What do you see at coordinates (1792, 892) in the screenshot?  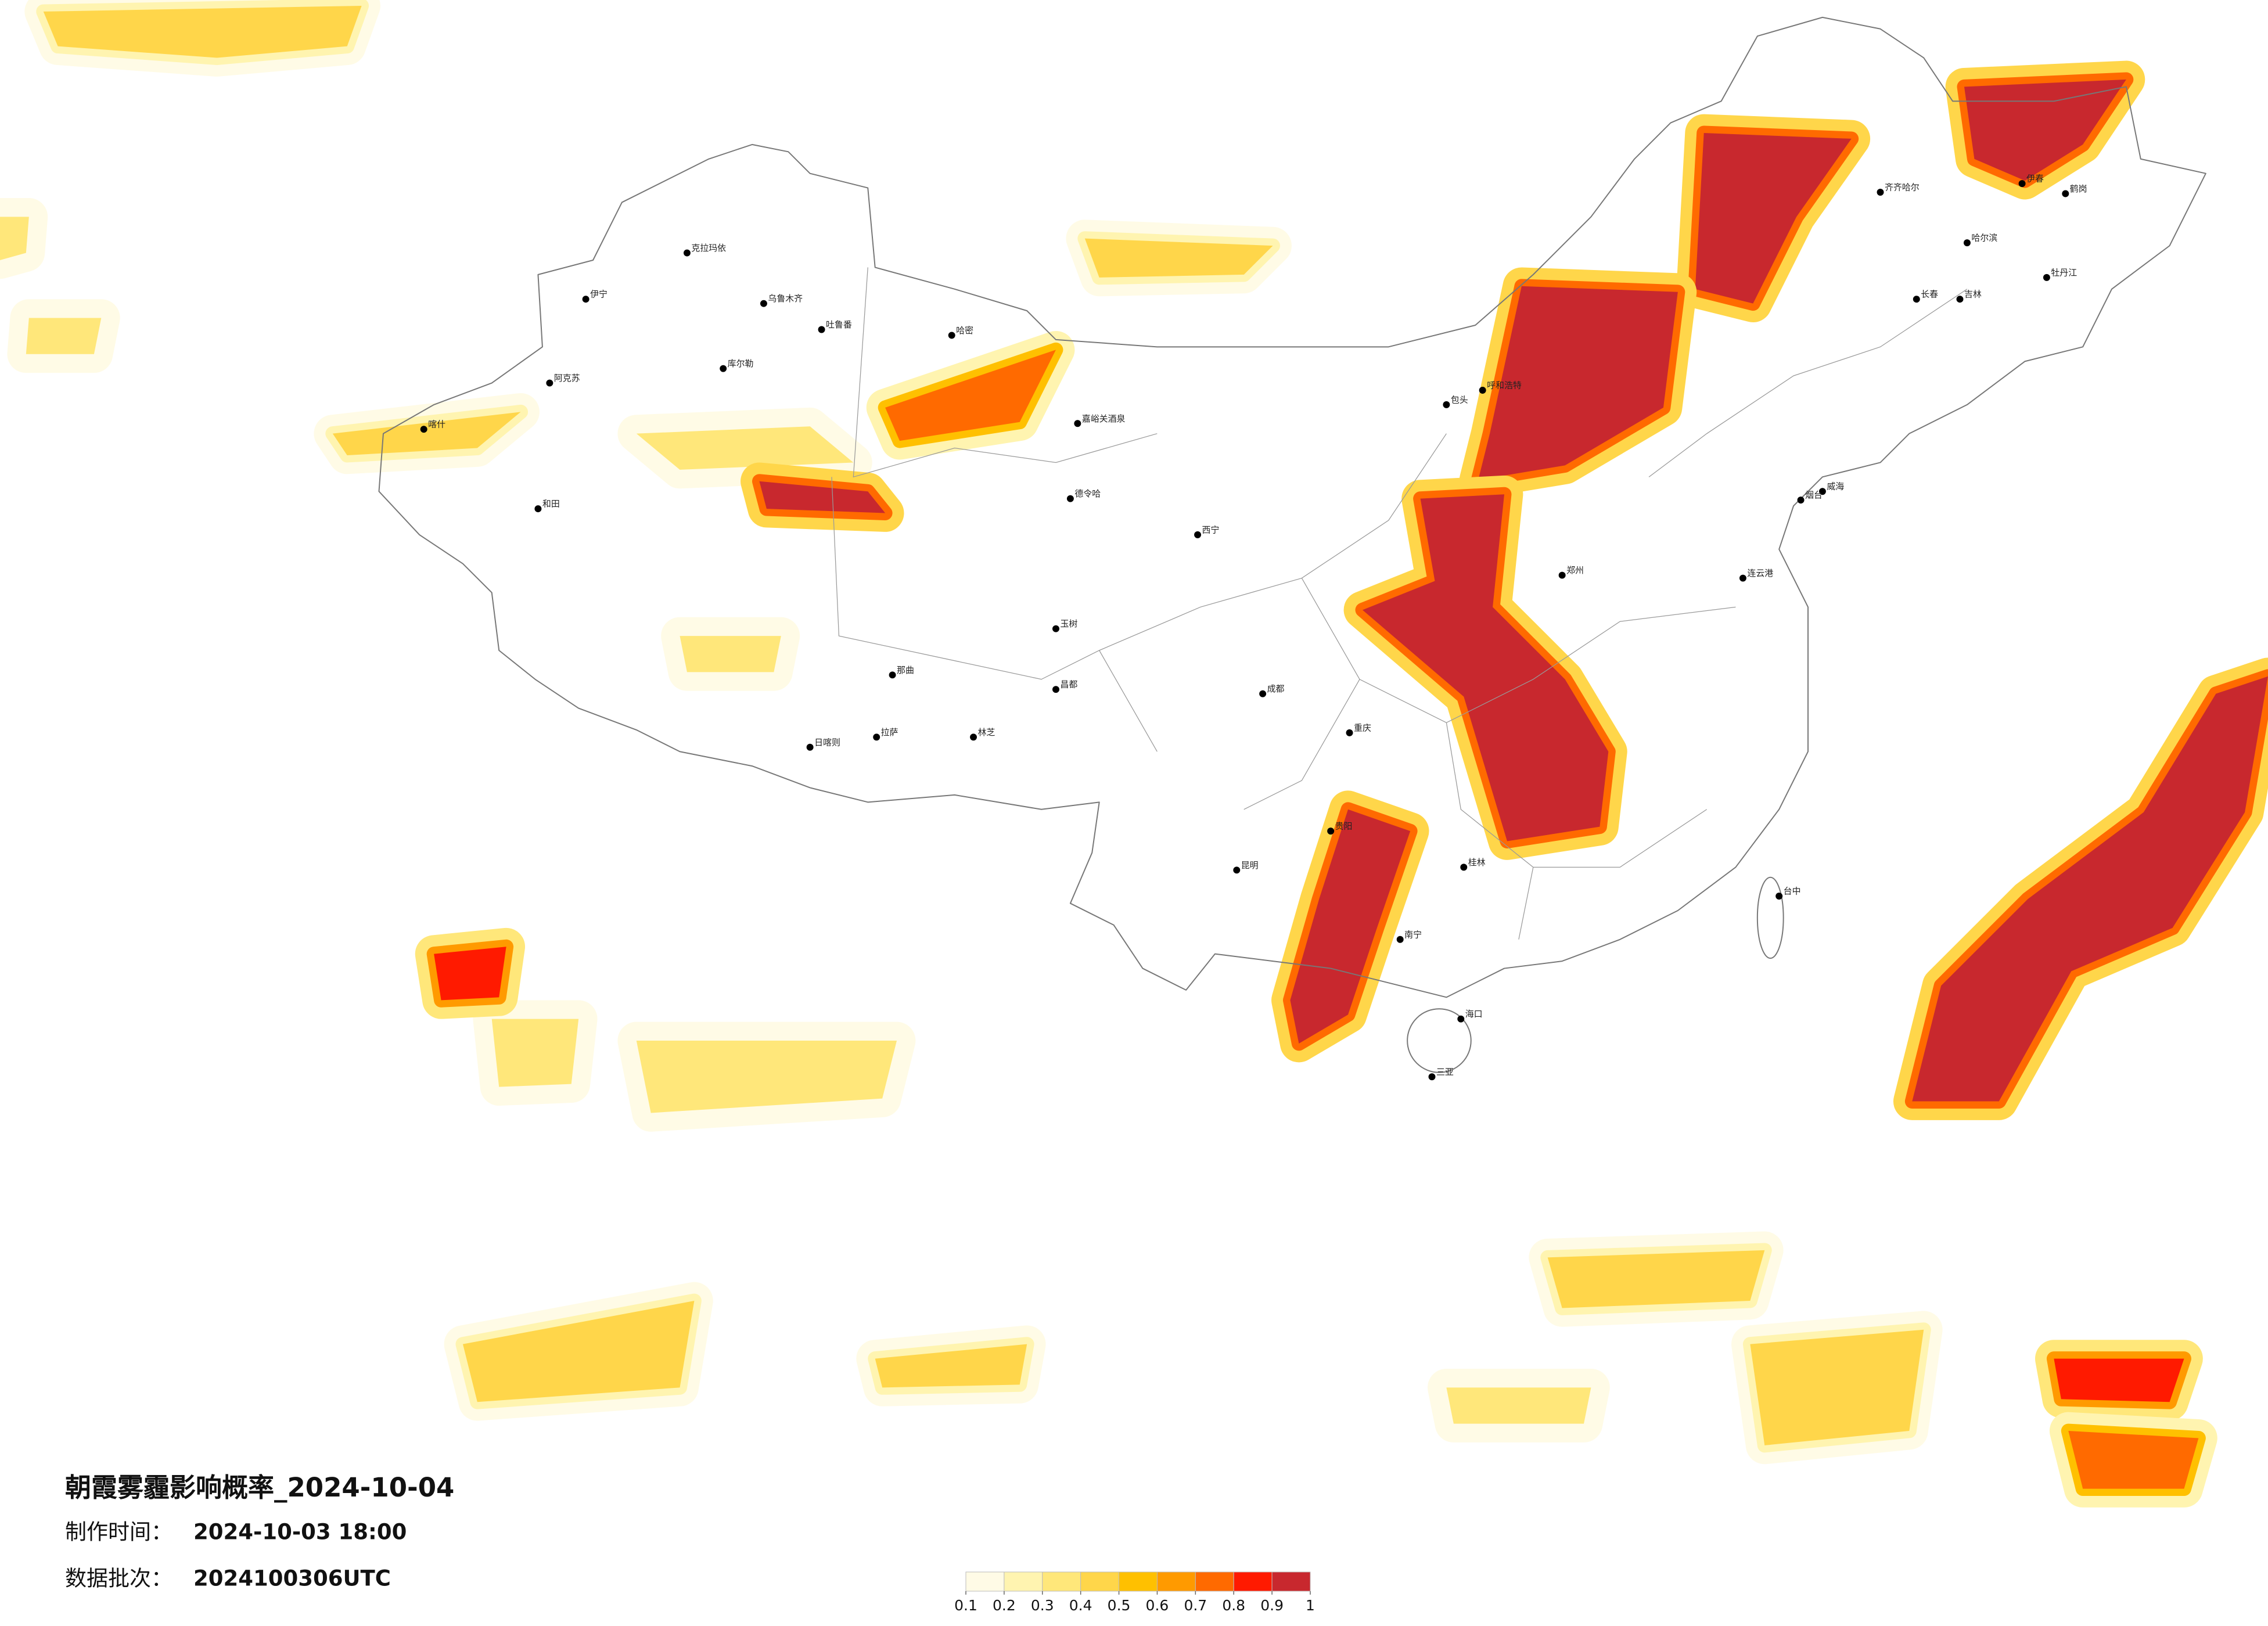 I see `city-label: 台中` at bounding box center [1792, 892].